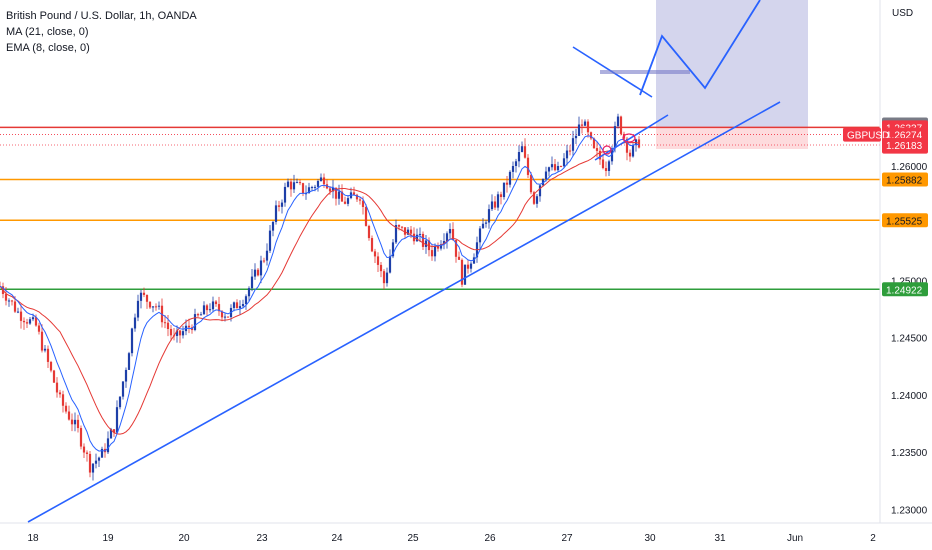  What do you see at coordinates (904, 146) in the screenshot?
I see `price-badge-label: 1.26183` at bounding box center [904, 146].